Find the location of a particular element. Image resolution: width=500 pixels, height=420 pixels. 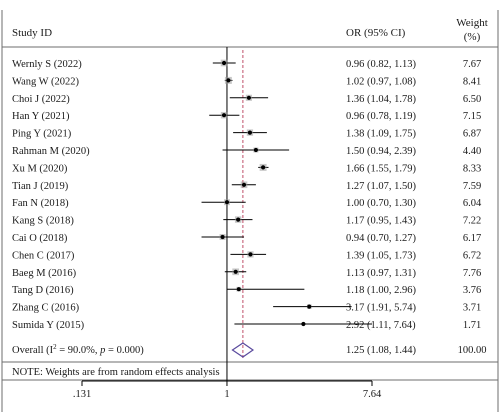

study-label: Han Y (2021) is located at coordinates (41, 116).